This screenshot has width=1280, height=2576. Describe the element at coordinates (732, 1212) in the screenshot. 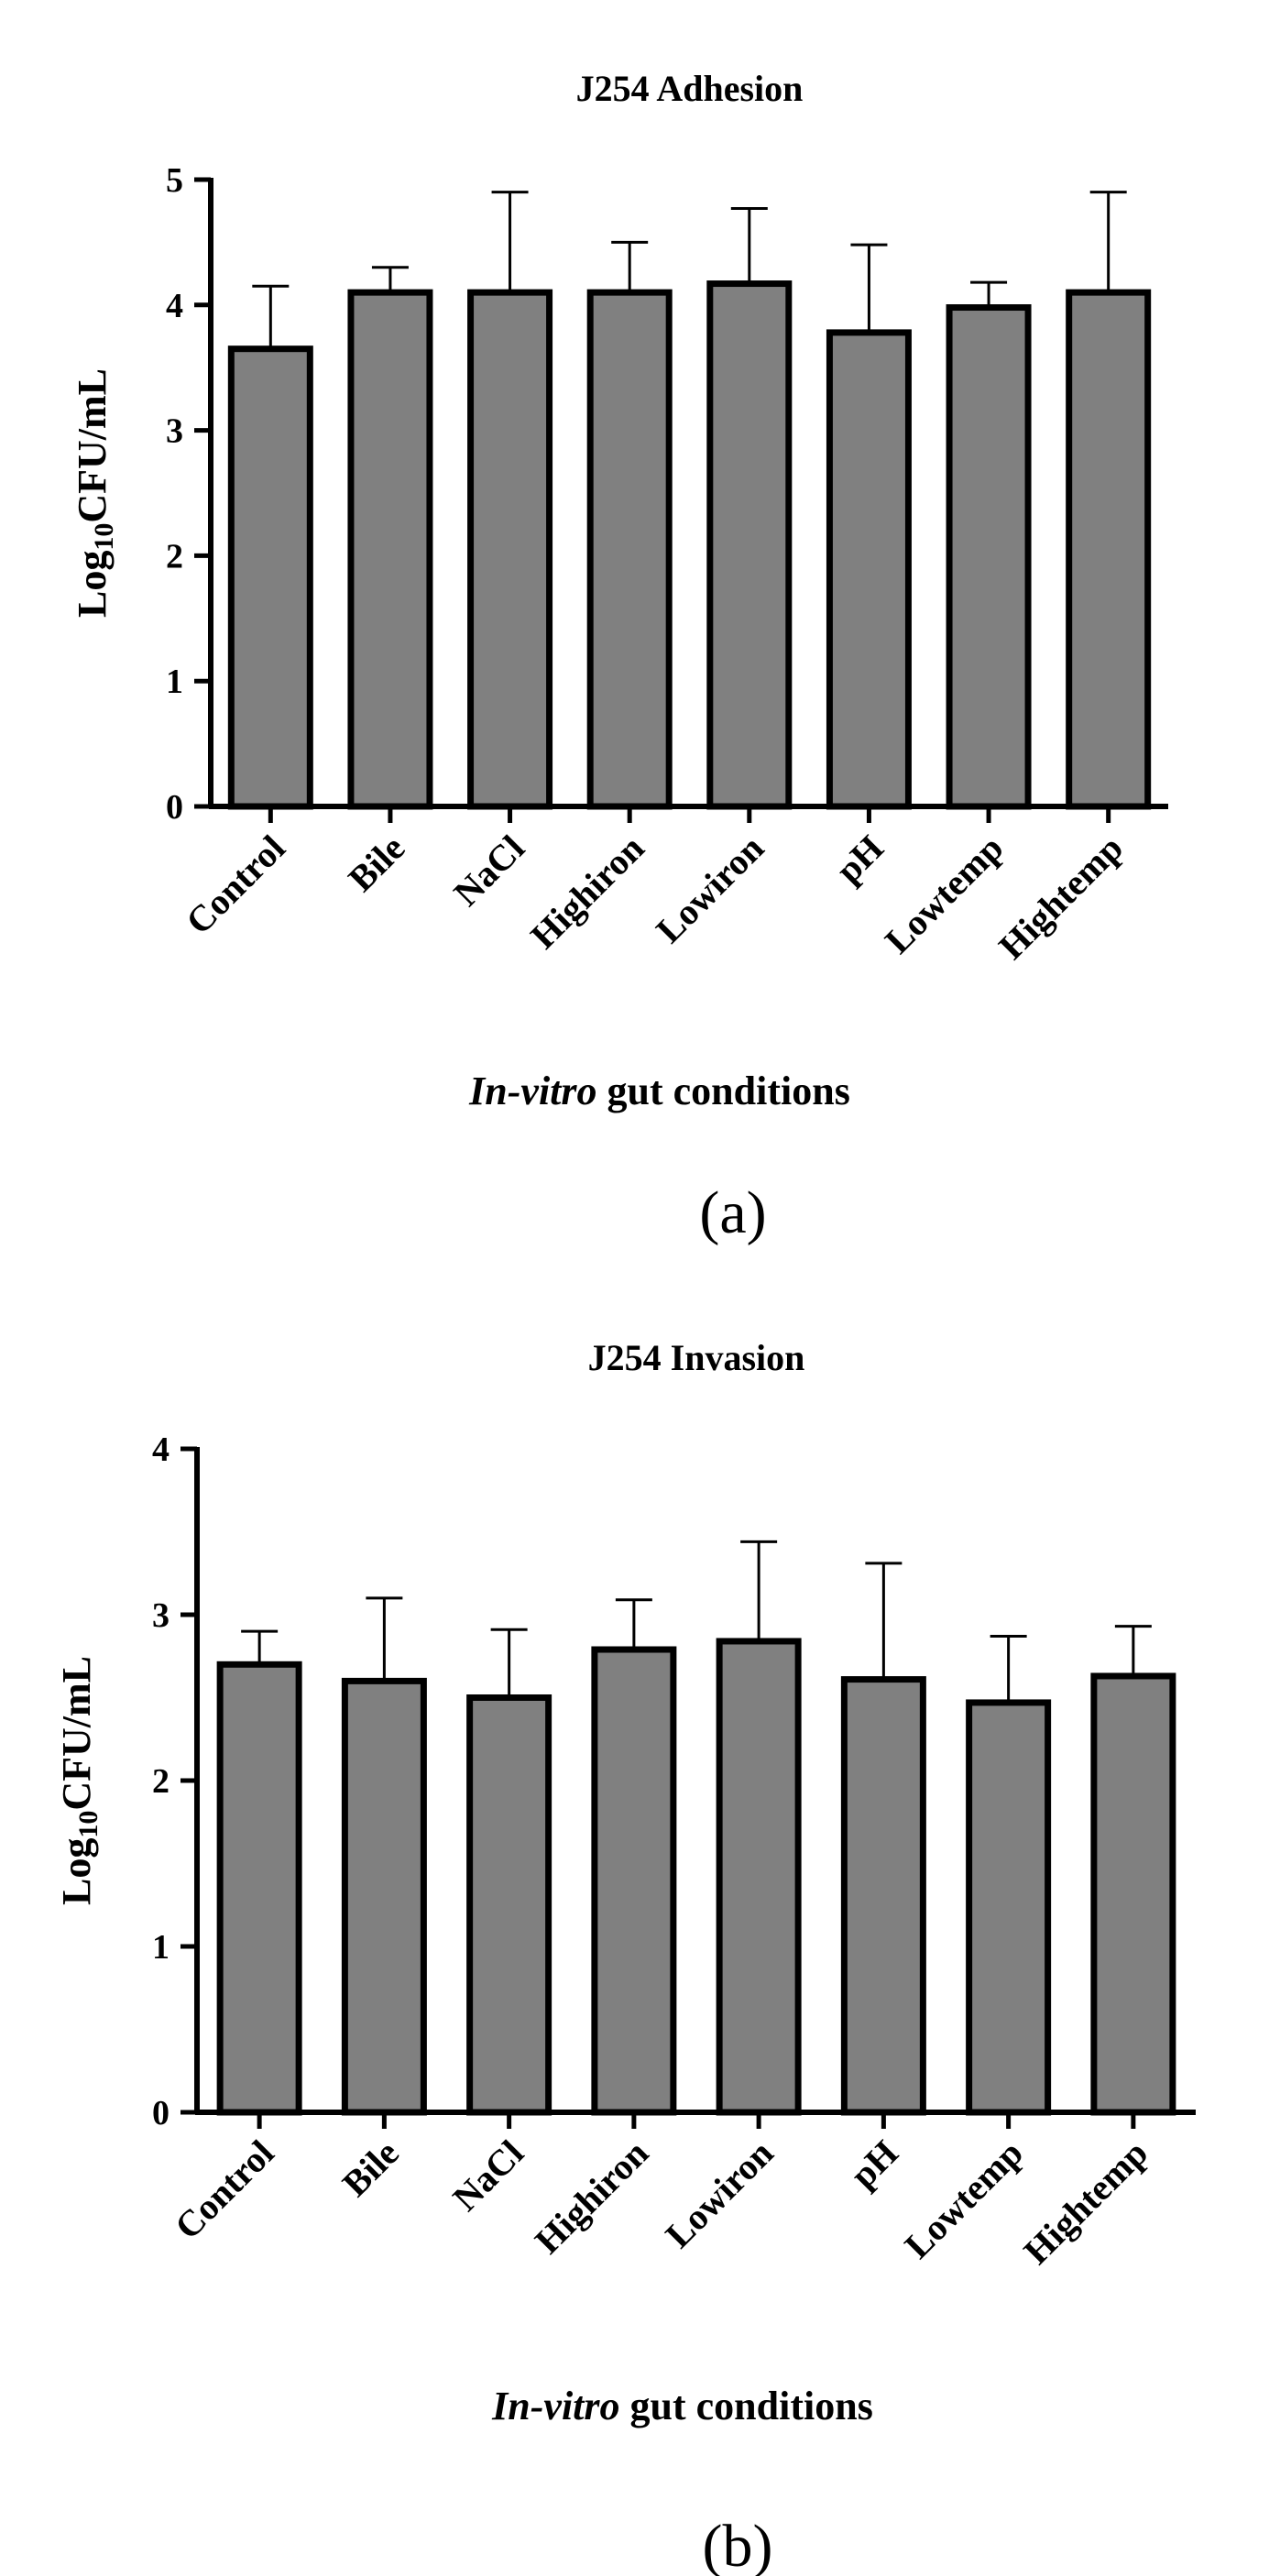

I see `panel-label: (a)` at that location.